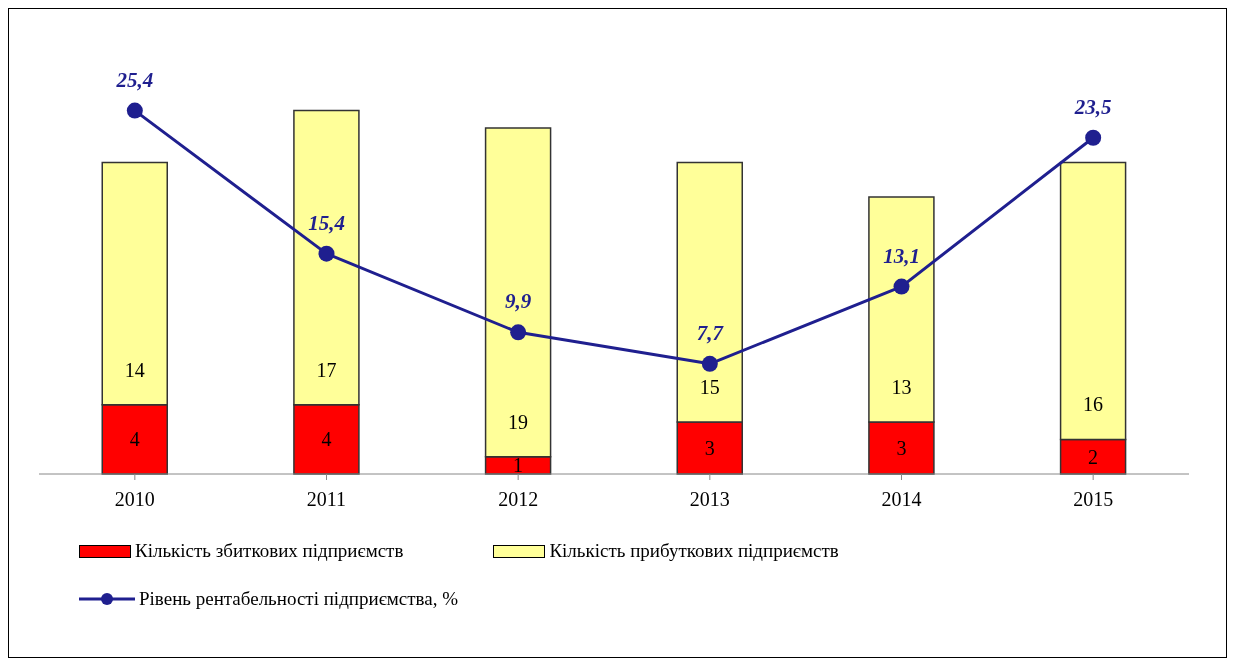 The image size is (1237, 668). I want to click on legend-label: Кількість збиткових підприємств, so click(269, 551).